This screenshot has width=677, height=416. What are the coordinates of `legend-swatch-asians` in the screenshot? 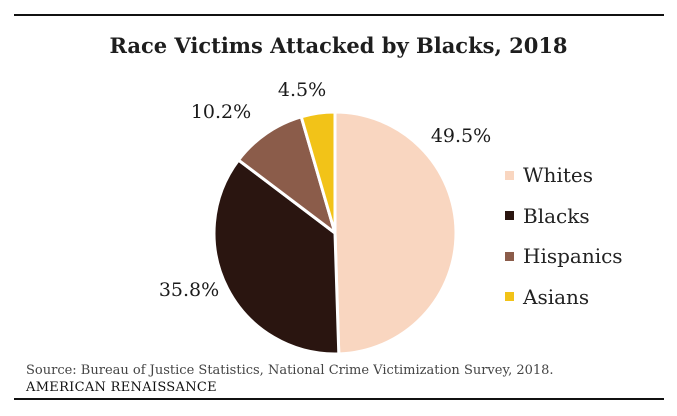 It's located at (509, 297).